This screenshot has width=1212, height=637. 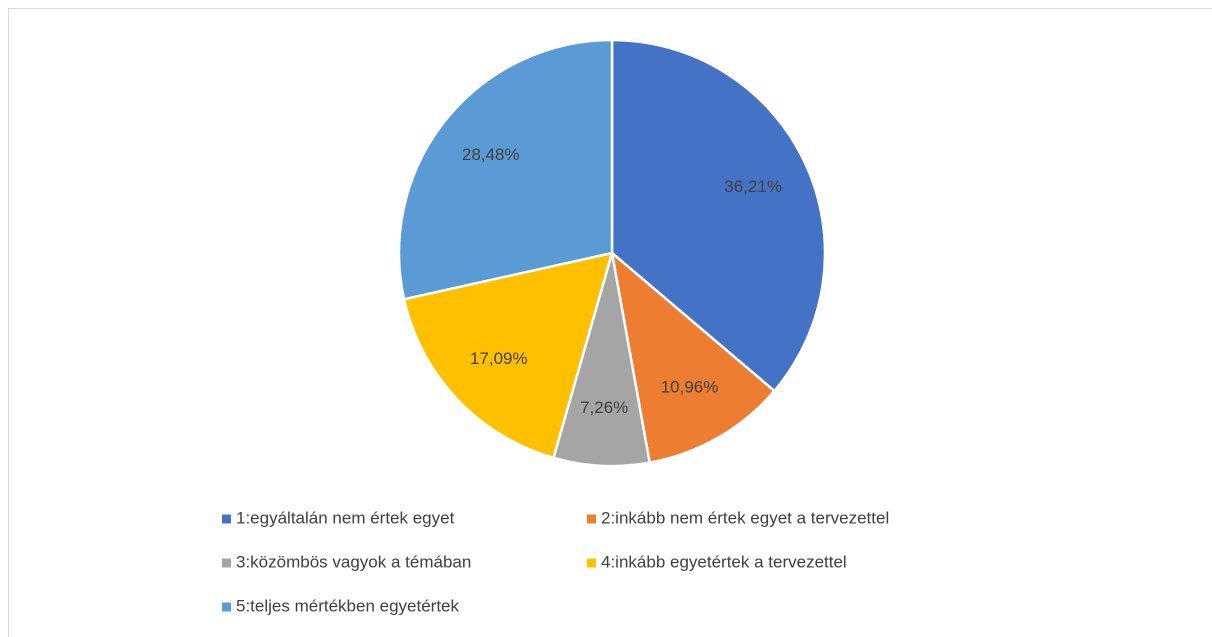 I want to click on data-label: 10,96%, so click(x=690, y=386).